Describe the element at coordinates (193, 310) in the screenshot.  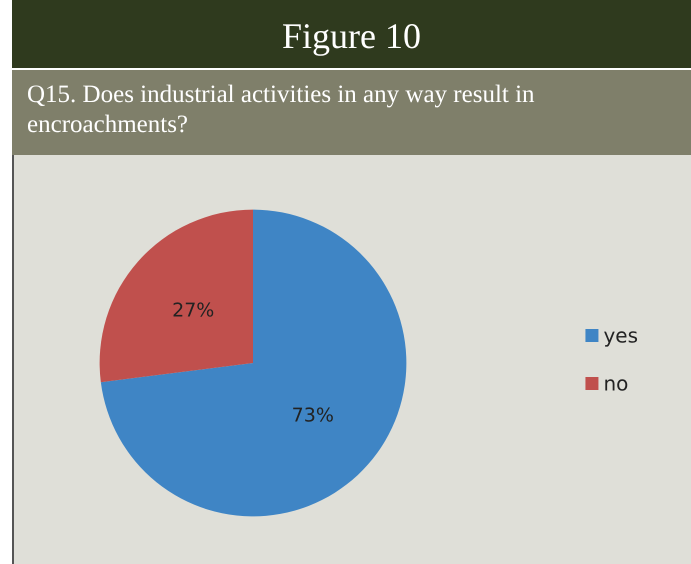
I see `data-label: 27%` at that location.